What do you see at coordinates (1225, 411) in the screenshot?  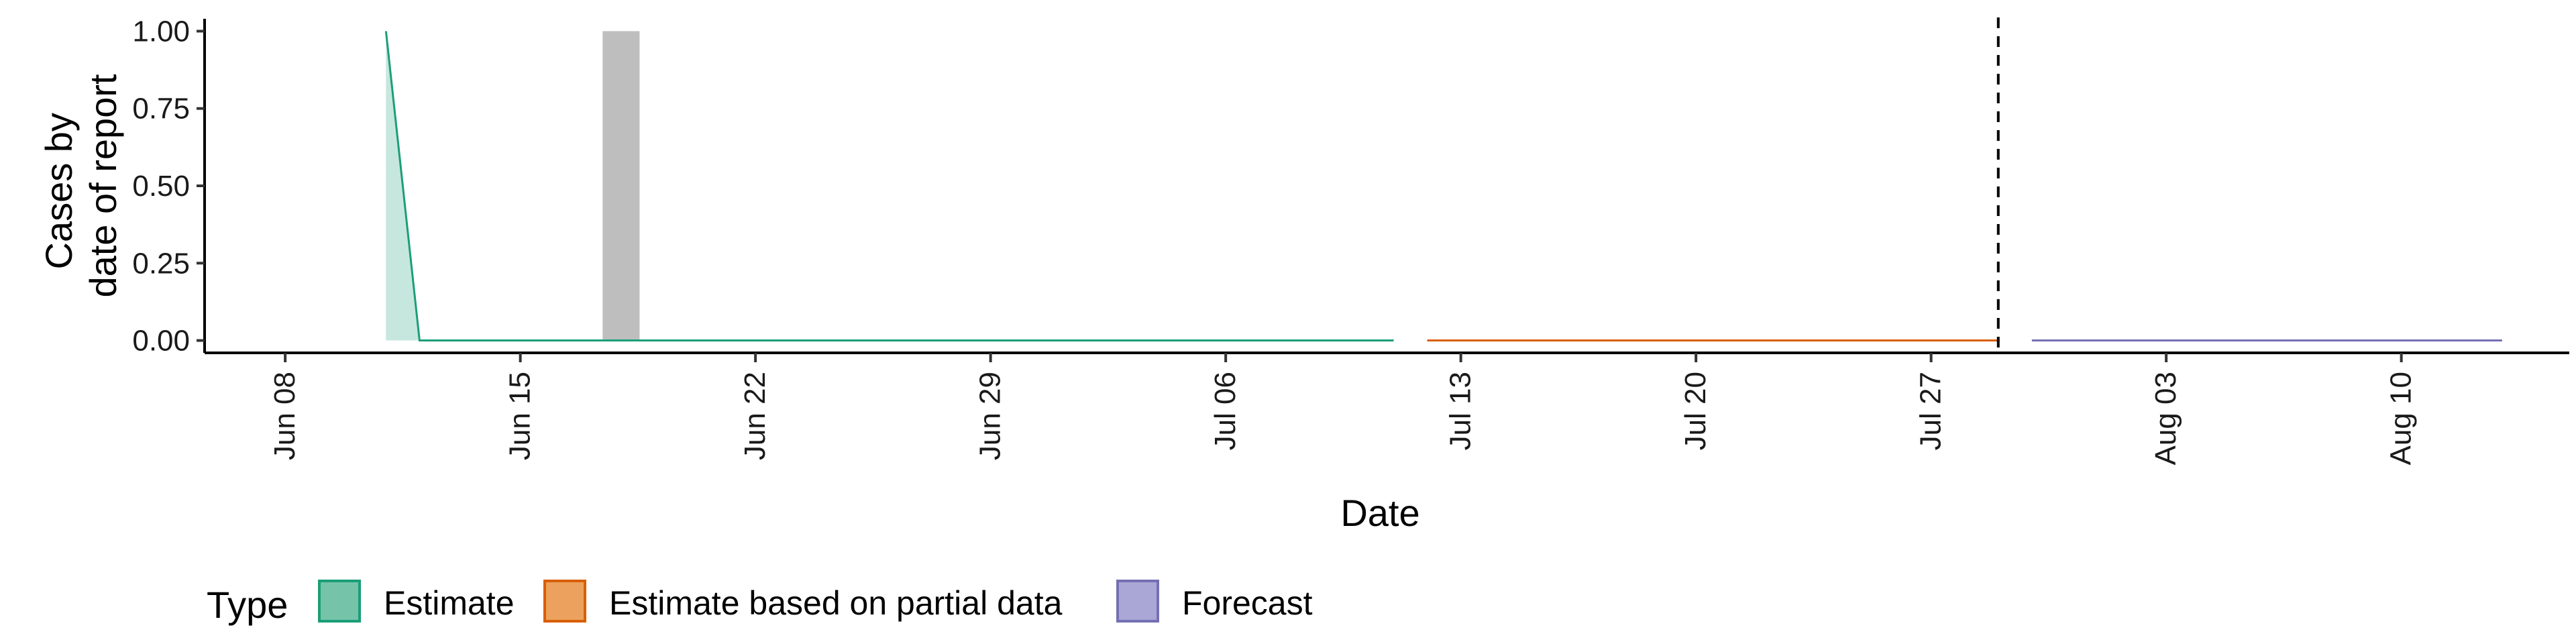 I see `x-tick-label-4: Jul 06` at bounding box center [1225, 411].